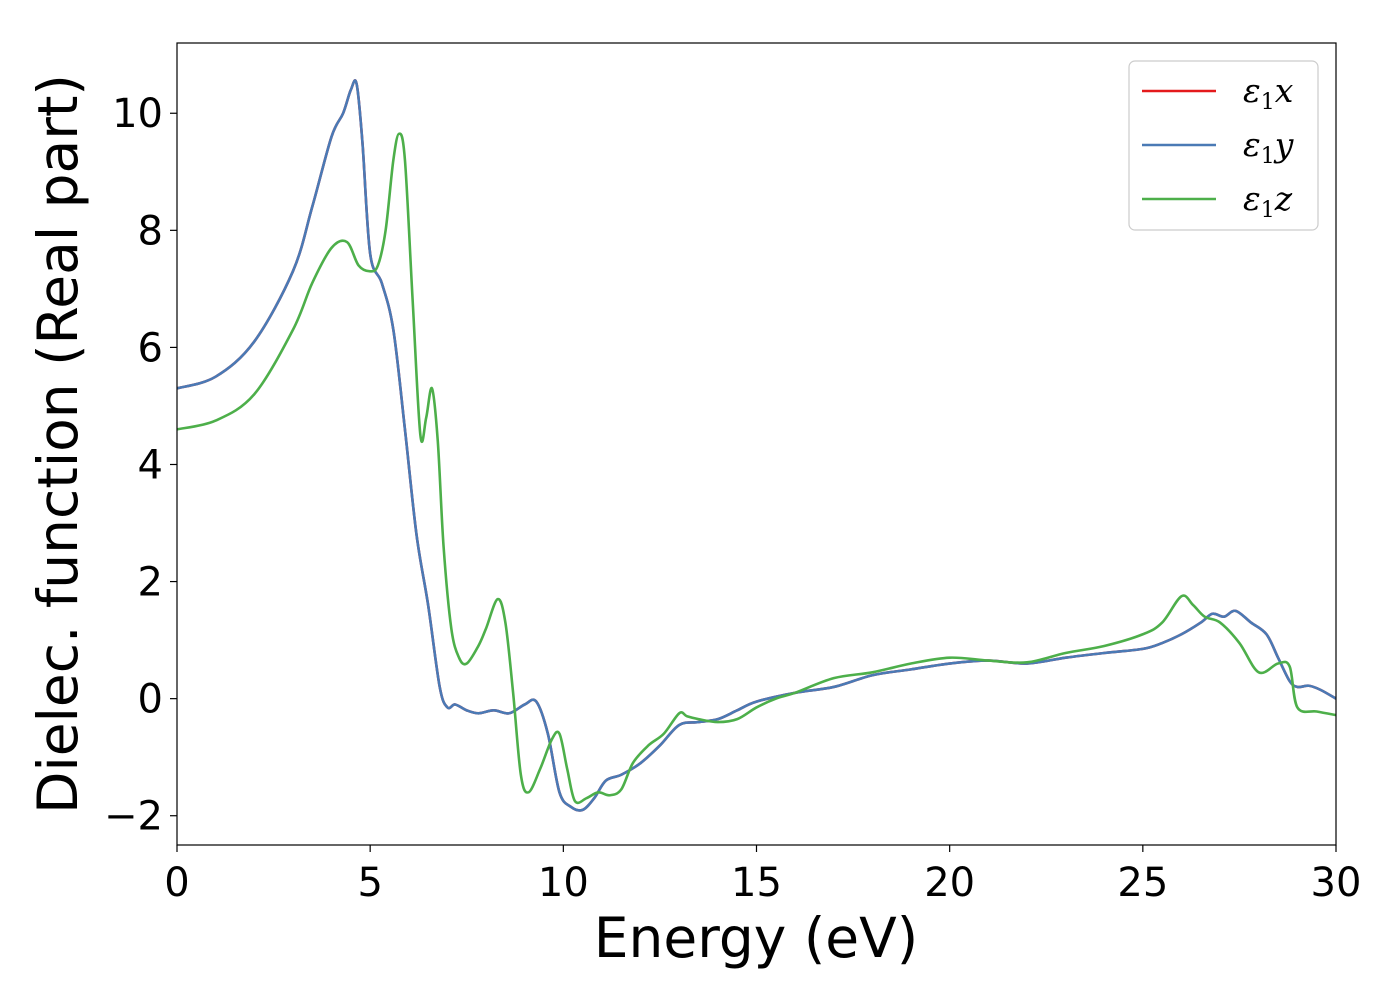  I want to click on y-axis-title: Dielec. function (Real part), so click(58, 444).